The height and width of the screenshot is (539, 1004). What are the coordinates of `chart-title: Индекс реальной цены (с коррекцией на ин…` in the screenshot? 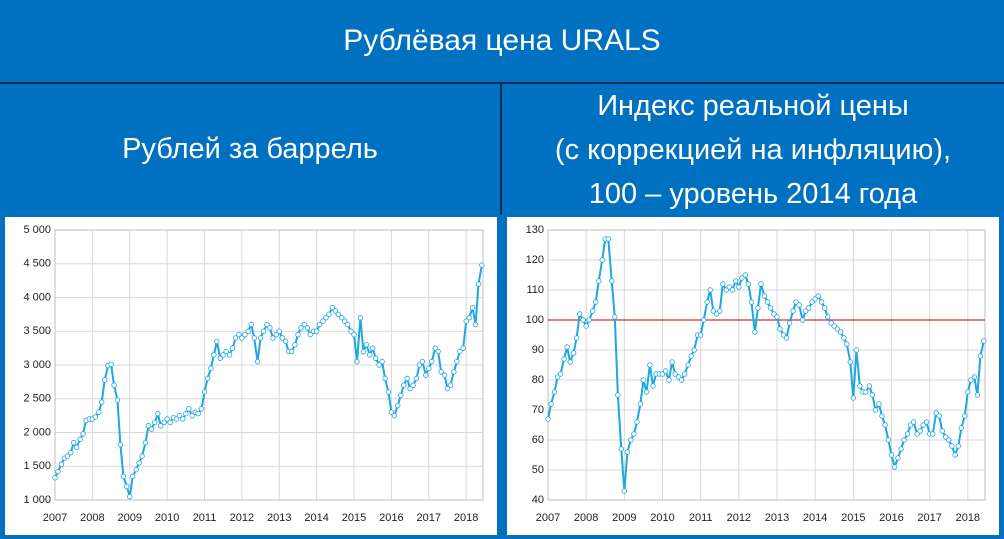 It's located at (753, 149).